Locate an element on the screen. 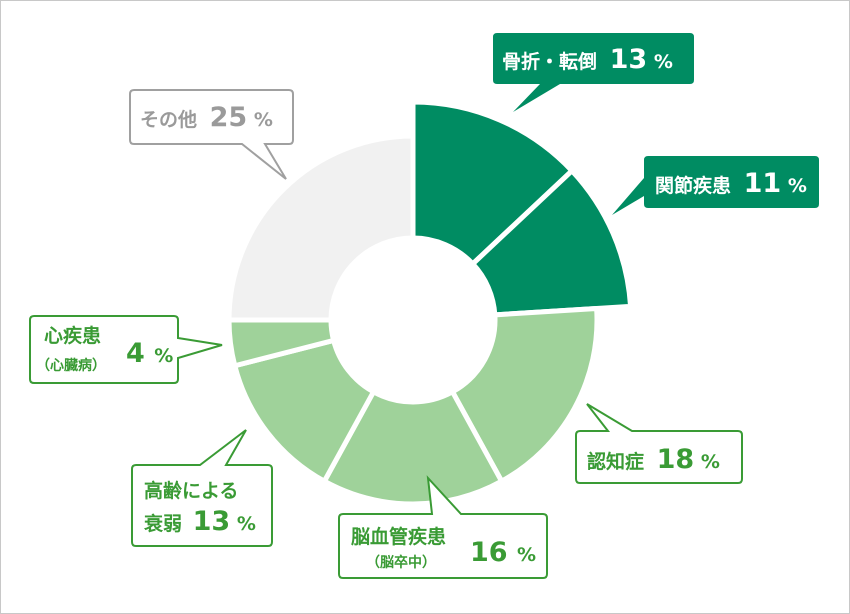 This screenshot has width=850, height=614. callout-frailty-bubble is located at coordinates (202, 488).